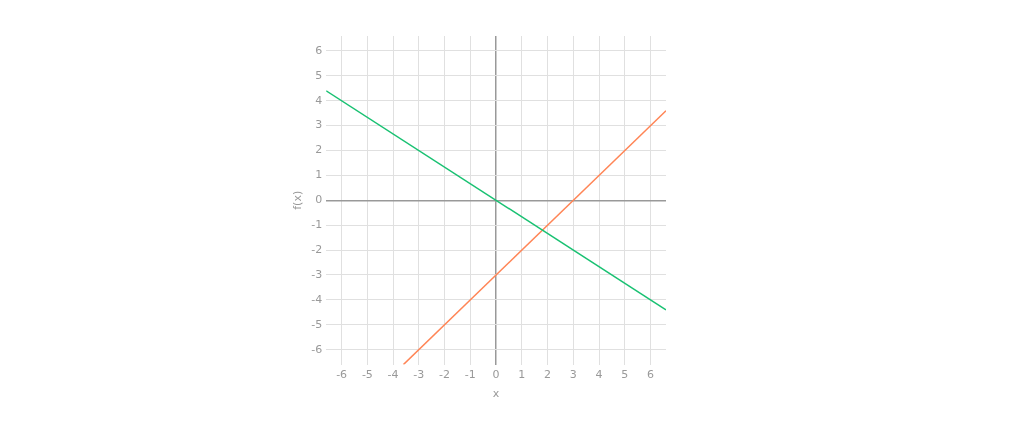  What do you see at coordinates (393, 375) in the screenshot?
I see `x-tick-label: -4` at bounding box center [393, 375].